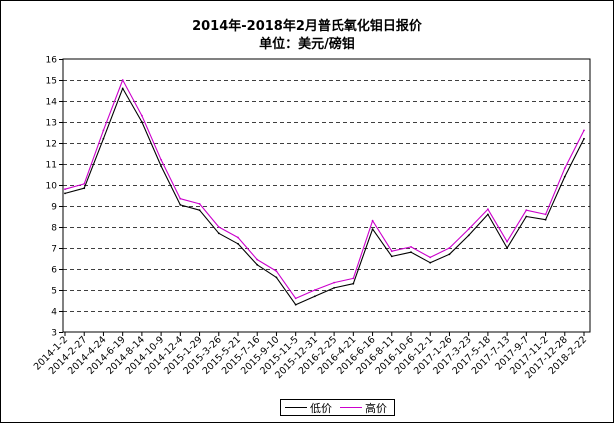 The image size is (614, 423). I want to click on y-tick-label: 3, so click(54, 334).